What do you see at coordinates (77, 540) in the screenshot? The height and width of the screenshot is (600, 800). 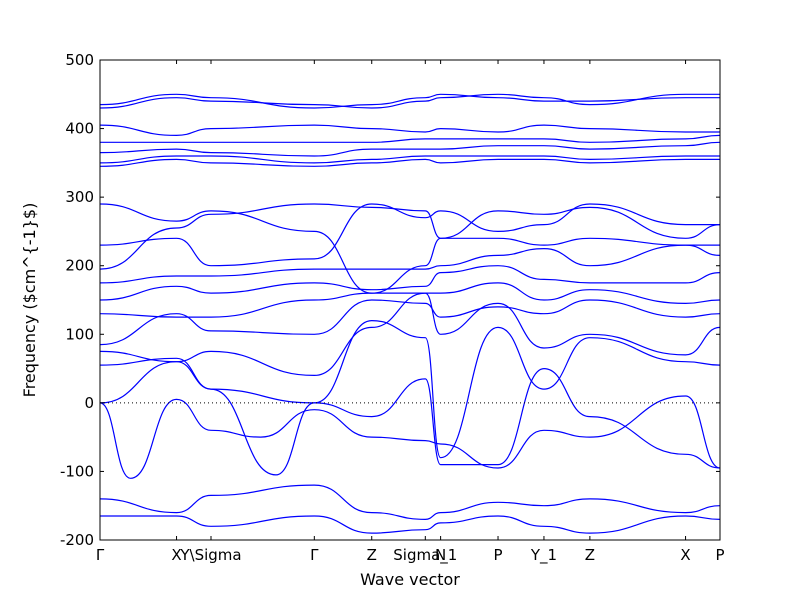 I see `y-tick-label: -200` at bounding box center [77, 540].